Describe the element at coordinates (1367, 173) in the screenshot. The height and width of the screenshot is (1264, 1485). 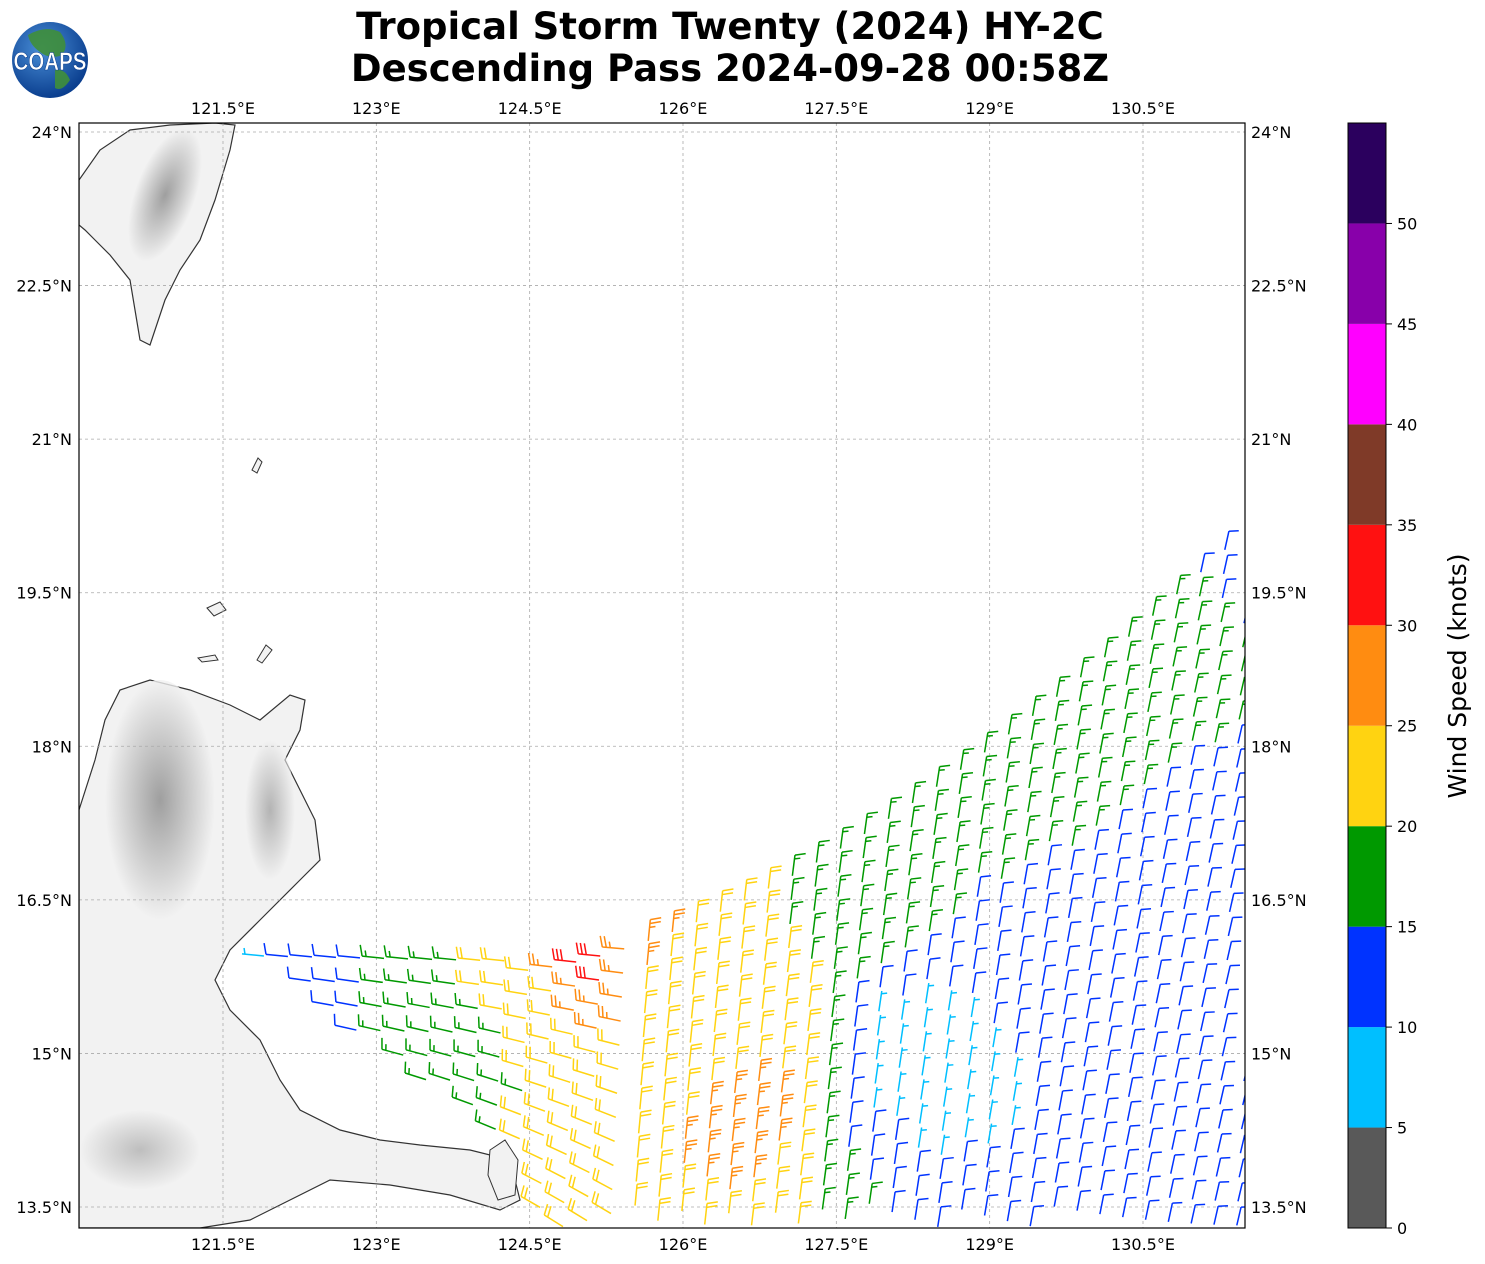
I see `colorbar-bin` at that location.